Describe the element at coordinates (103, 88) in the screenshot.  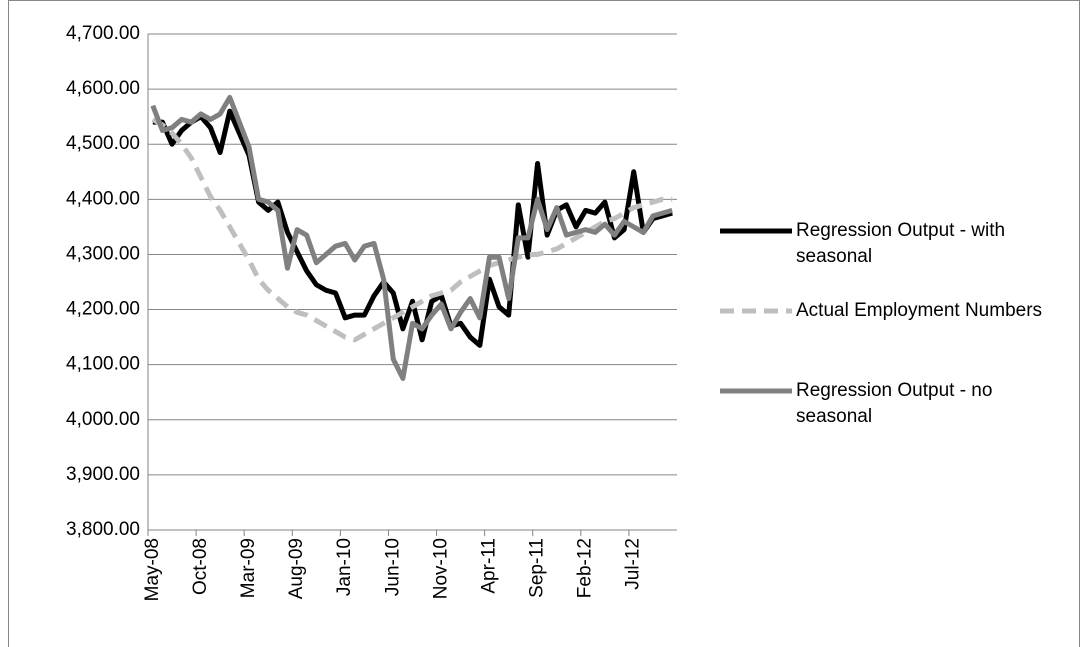
I see `y-tick-label: 4,600.00` at that location.